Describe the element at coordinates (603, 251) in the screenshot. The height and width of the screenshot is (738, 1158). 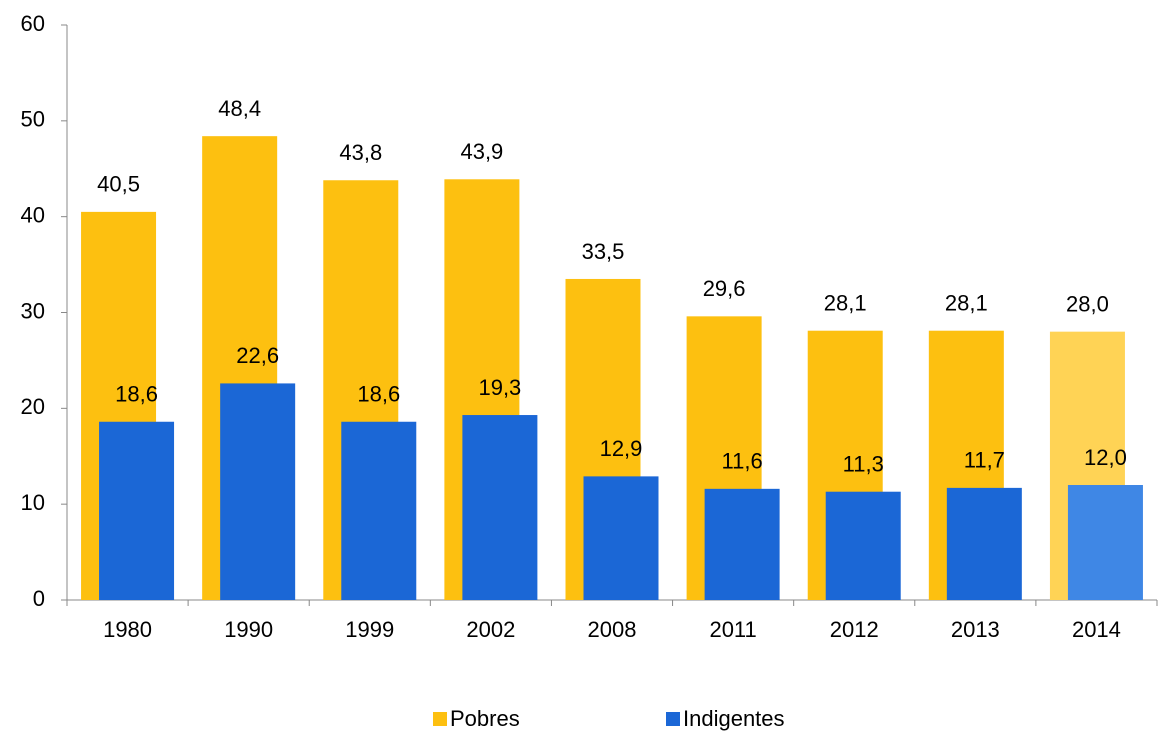
I see `data-label: 33,5` at that location.